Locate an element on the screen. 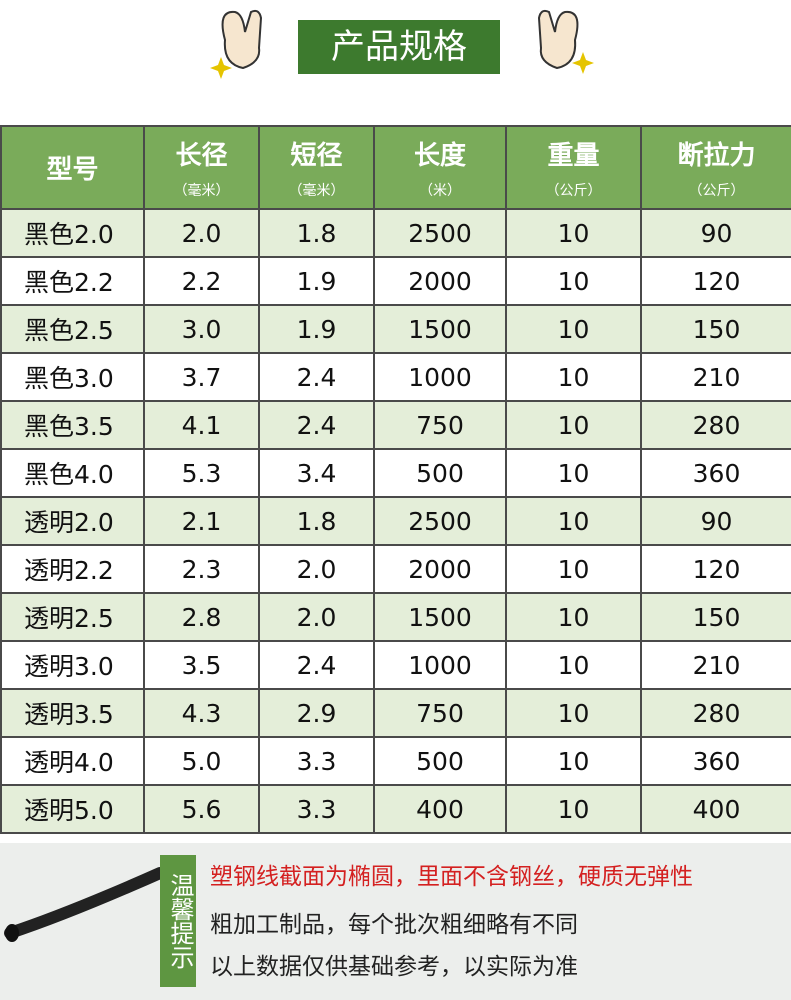 The height and width of the screenshot is (1000, 791). table-row: 透明3.5 4.3 2.9 750 10 280 is located at coordinates (395, 713).